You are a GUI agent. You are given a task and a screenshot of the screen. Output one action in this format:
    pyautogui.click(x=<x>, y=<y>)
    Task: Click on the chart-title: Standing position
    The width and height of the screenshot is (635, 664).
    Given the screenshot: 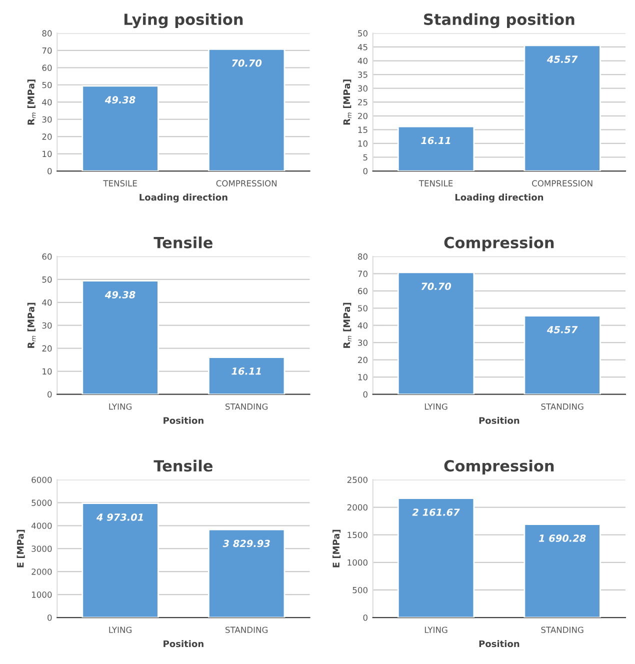 What is the action you would take?
    pyautogui.click(x=499, y=20)
    